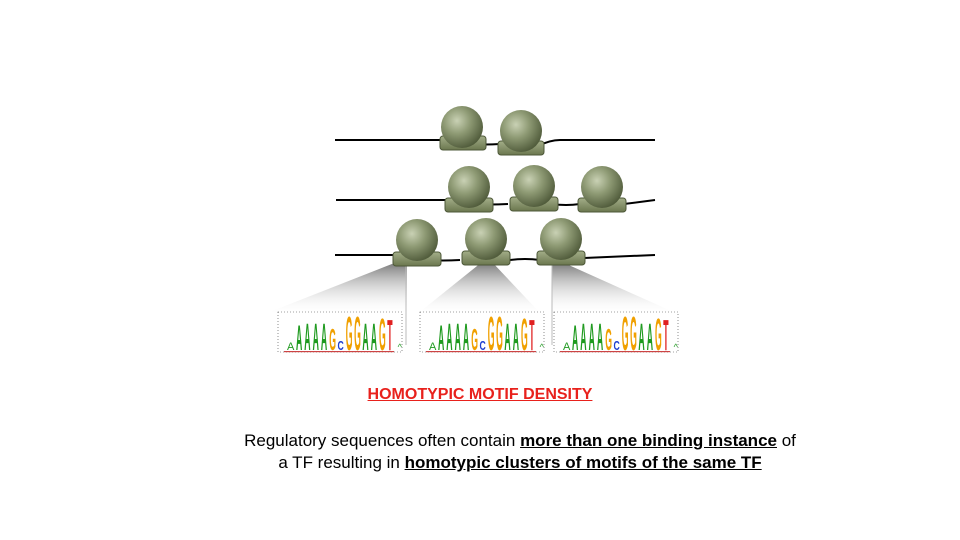 This screenshot has width=960, height=540. Describe the element at coordinates (341, 462) in the screenshot. I see `description-text: a TF resulting in` at that location.